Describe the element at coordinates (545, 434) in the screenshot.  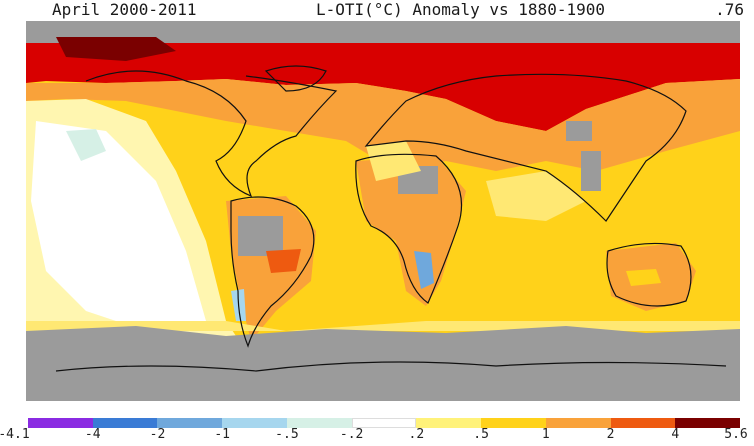
I see `legend-label: 1` at that location.